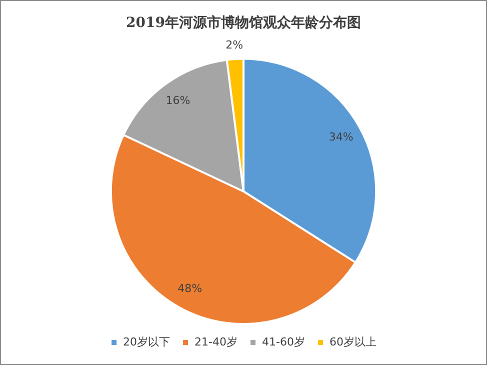 This screenshot has width=487, height=365. What do you see at coordinates (243, 23) in the screenshot?
I see `chart-title: 2019年河源市博物馆观众年龄分布图` at bounding box center [243, 23].